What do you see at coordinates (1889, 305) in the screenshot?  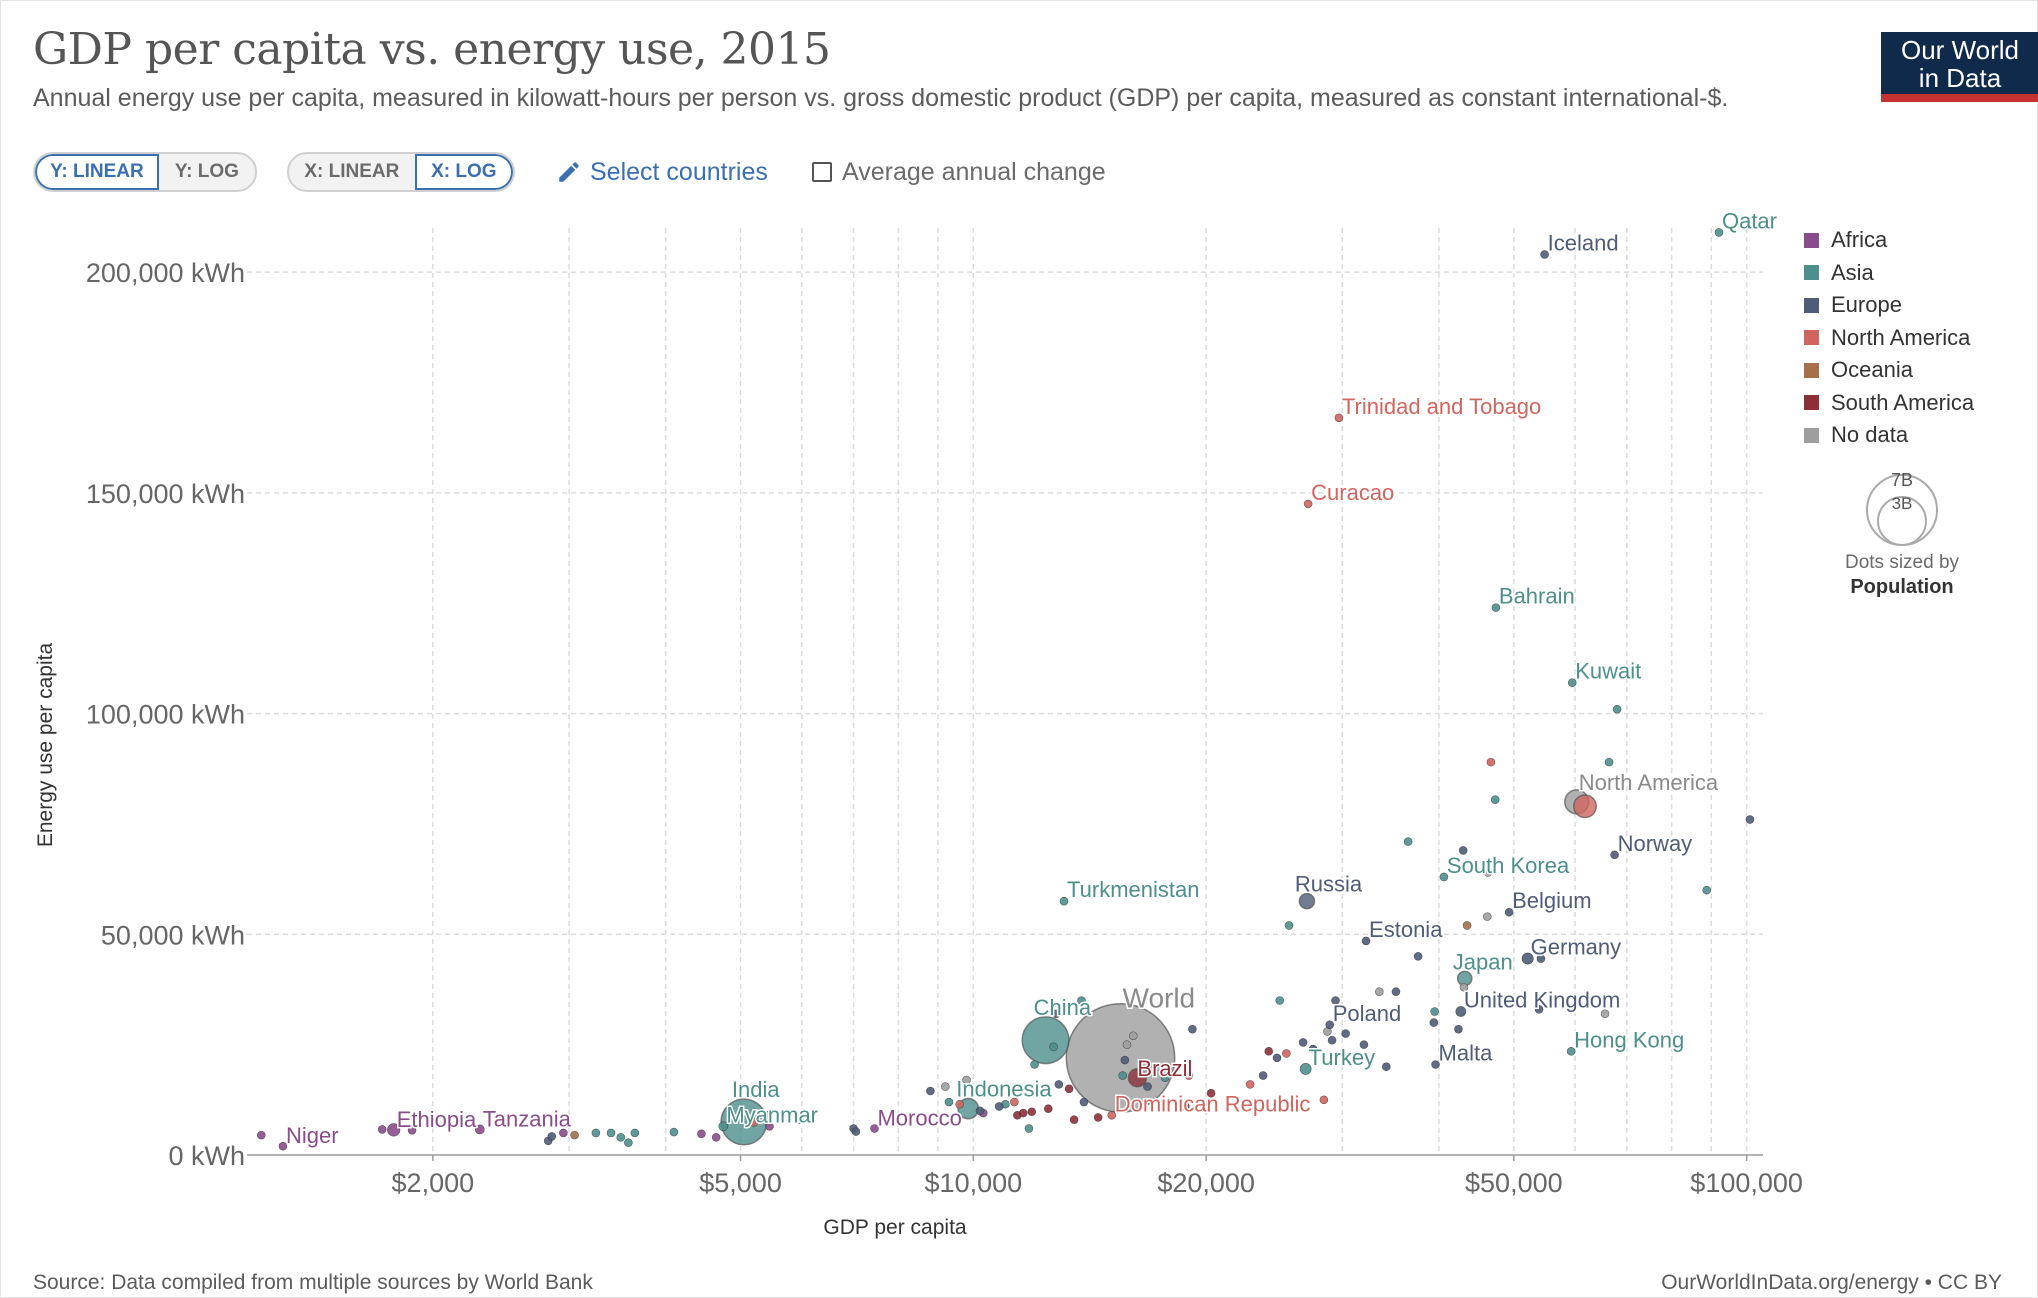 I see `legend-item-europe: Europe` at bounding box center [1889, 305].